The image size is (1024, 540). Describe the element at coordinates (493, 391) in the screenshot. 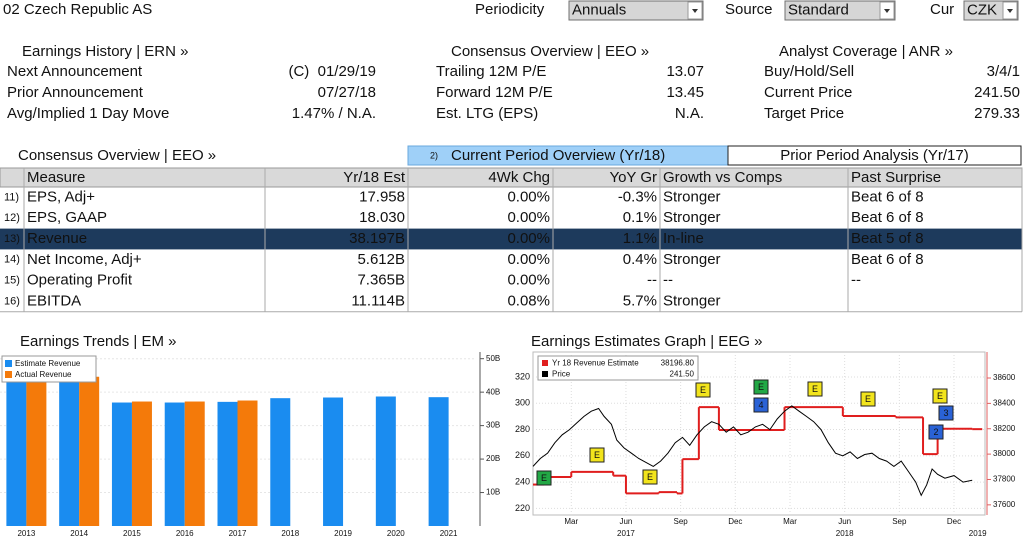

I see `y-tick-label: 40B` at that location.